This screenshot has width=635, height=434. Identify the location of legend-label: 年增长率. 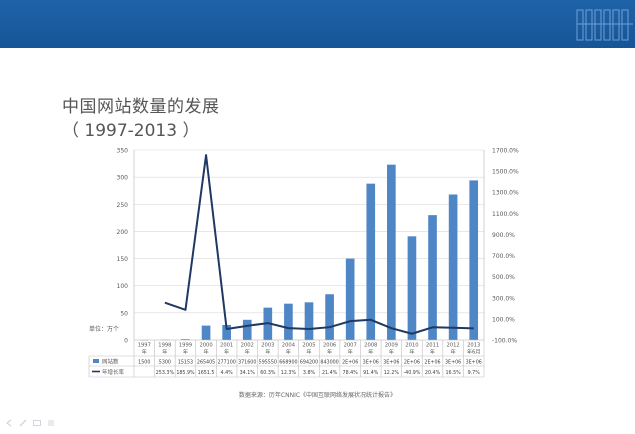
(113, 372).